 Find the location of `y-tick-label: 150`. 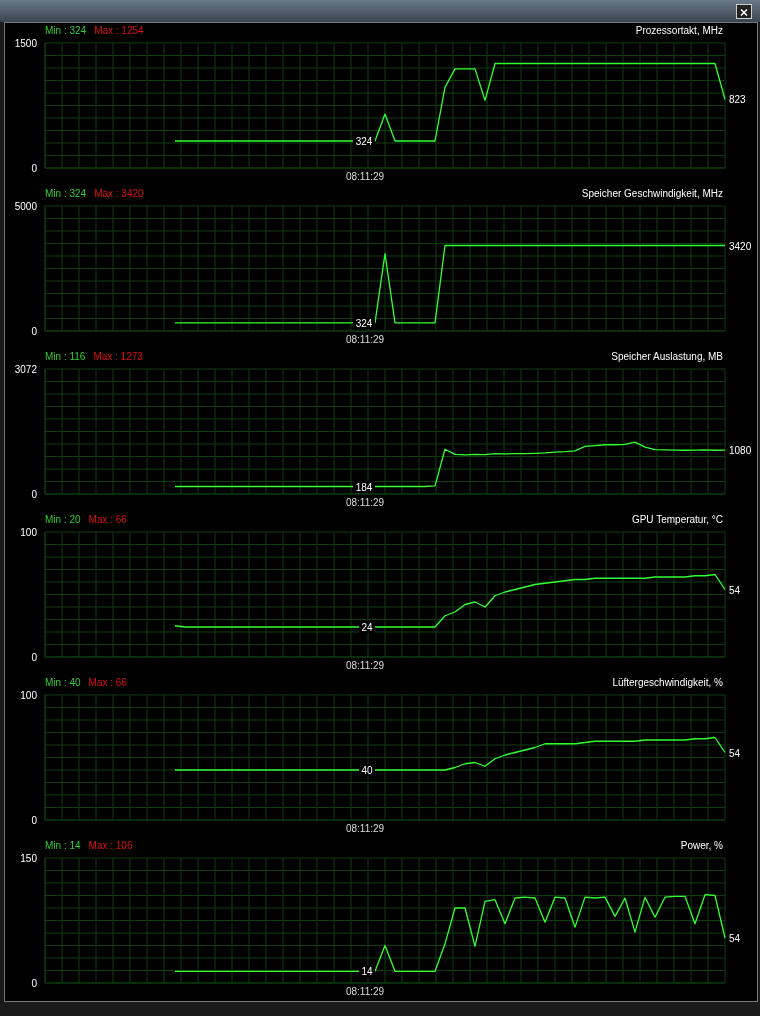

y-tick-label: 150 is located at coordinates (29, 858).